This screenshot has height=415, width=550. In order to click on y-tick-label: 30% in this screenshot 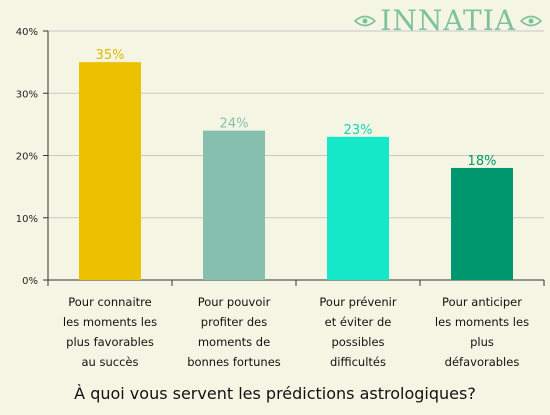, I will do `click(27, 94)`.